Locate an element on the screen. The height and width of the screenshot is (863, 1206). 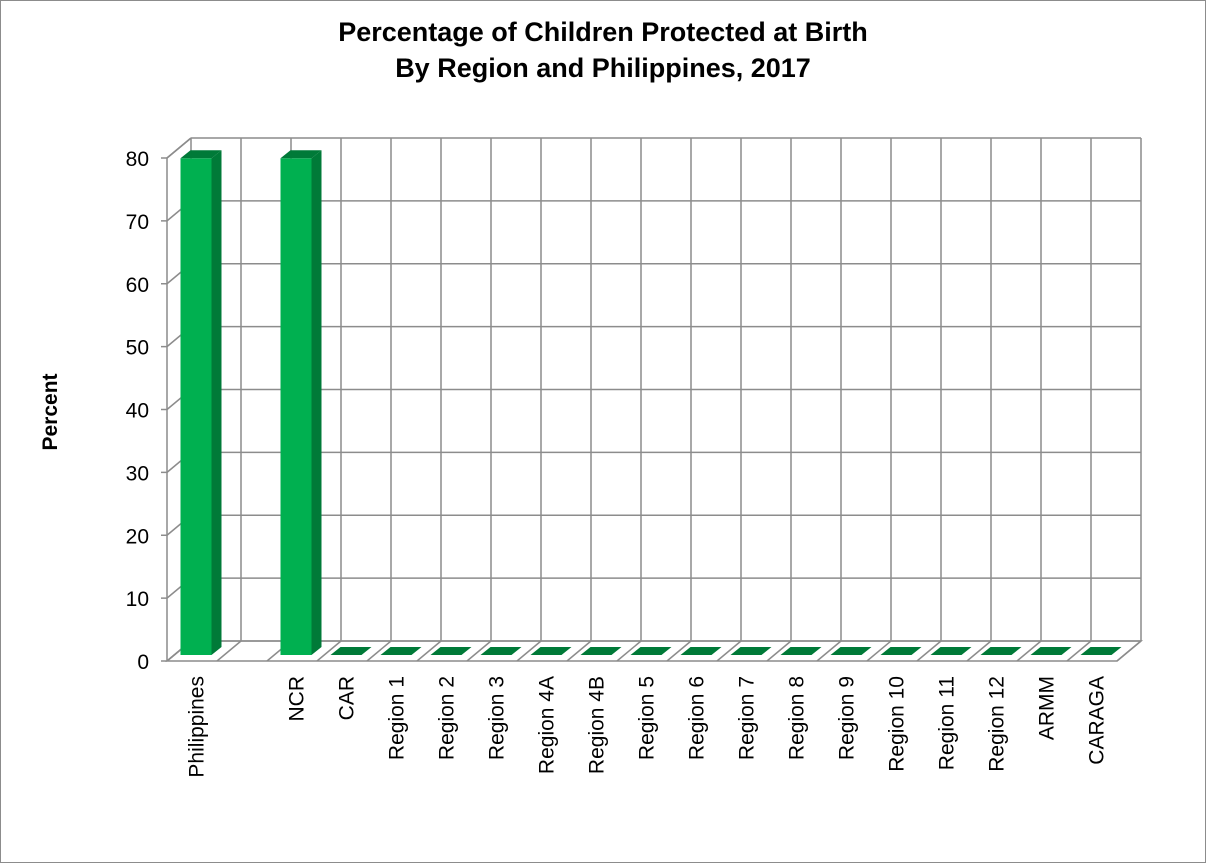
y-tick-label-8: 80 is located at coordinates (137, 159).